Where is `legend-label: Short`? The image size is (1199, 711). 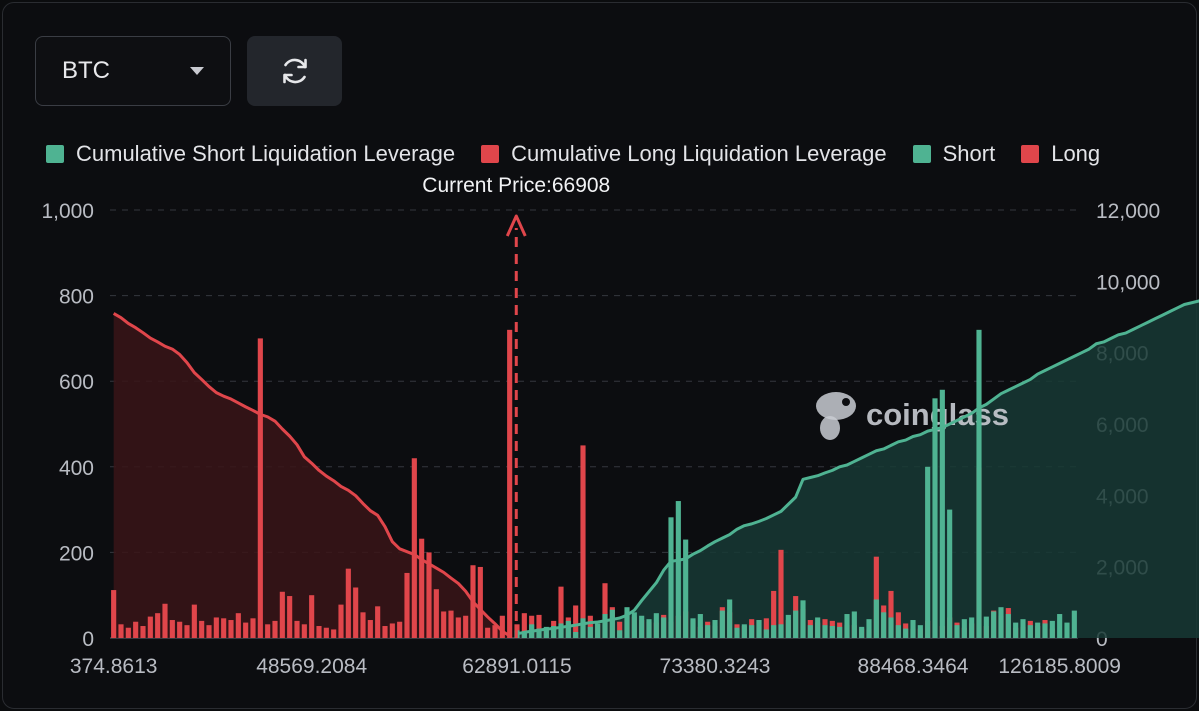 legend-label: Short is located at coordinates (969, 153).